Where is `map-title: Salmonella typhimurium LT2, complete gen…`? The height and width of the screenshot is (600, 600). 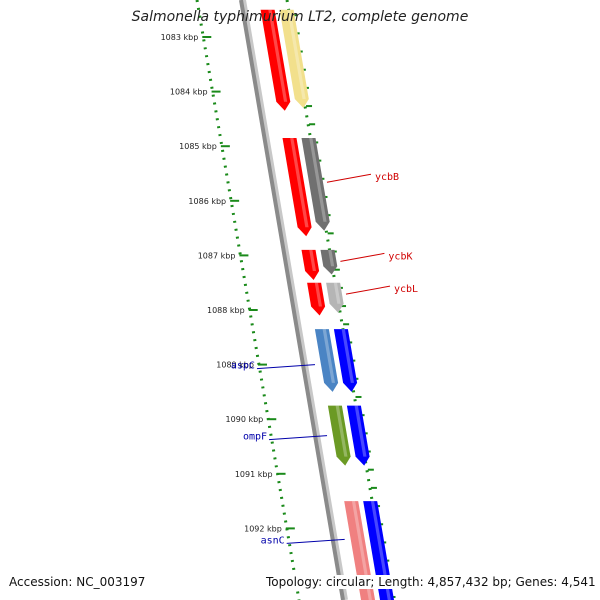
map-title: Salmonella typhimurium LT2, complete gen… is located at coordinates (300, 17).